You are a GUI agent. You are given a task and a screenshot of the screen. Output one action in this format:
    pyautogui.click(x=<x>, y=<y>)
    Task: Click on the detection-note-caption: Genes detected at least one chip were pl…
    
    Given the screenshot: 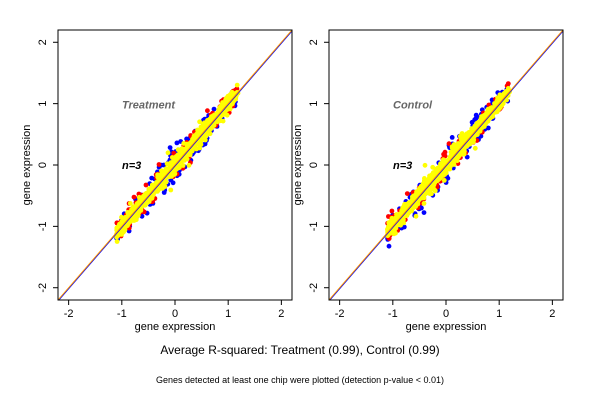 What is the action you would take?
    pyautogui.click(x=300, y=380)
    